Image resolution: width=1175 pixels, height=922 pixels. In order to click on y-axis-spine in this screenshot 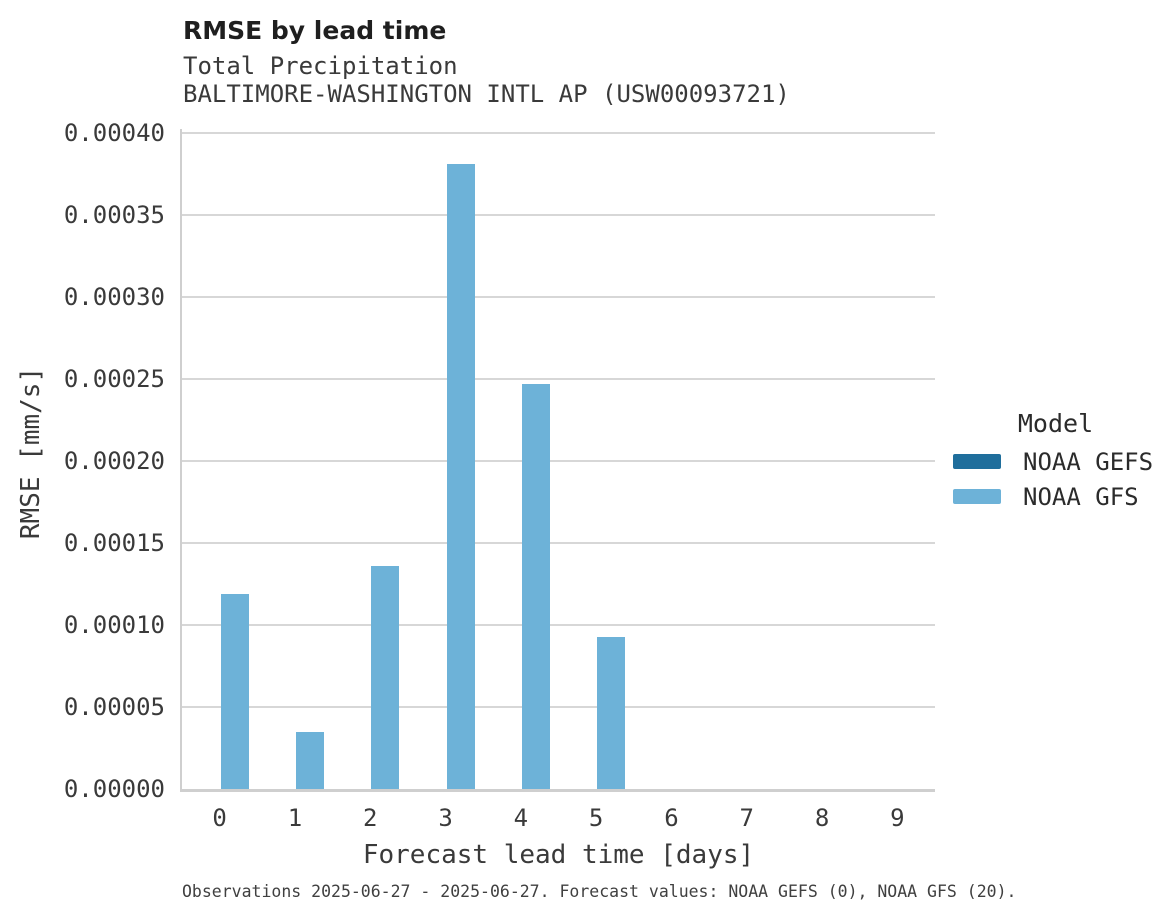, I will do `click(181, 460)`.